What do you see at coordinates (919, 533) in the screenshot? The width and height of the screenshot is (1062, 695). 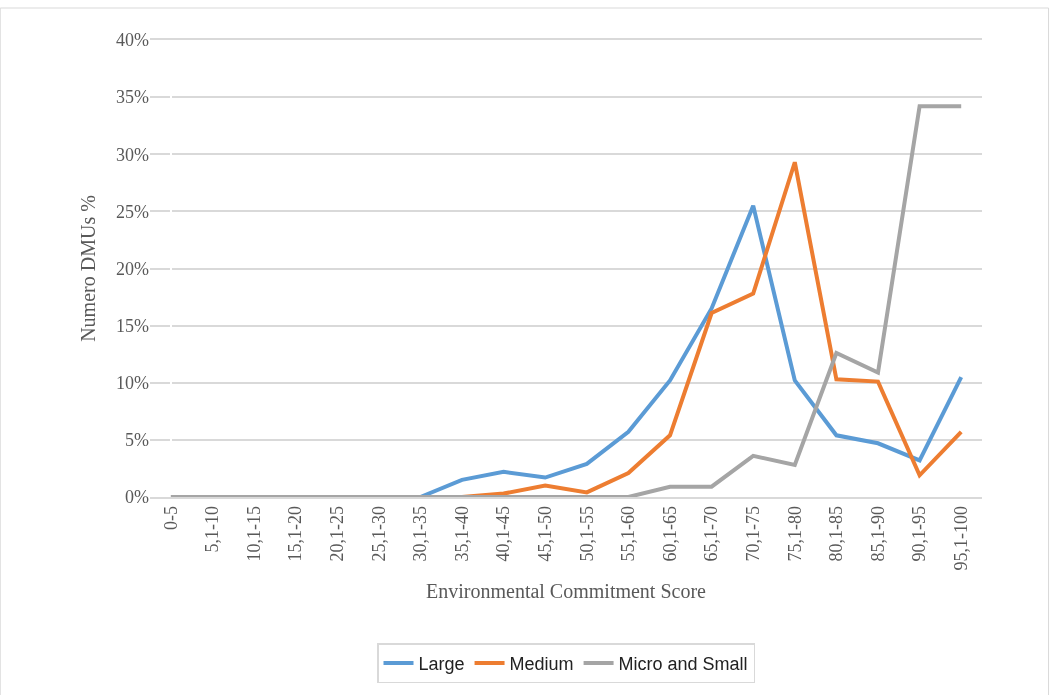 I see `x-tick-label: 90,1-95` at bounding box center [919, 533].